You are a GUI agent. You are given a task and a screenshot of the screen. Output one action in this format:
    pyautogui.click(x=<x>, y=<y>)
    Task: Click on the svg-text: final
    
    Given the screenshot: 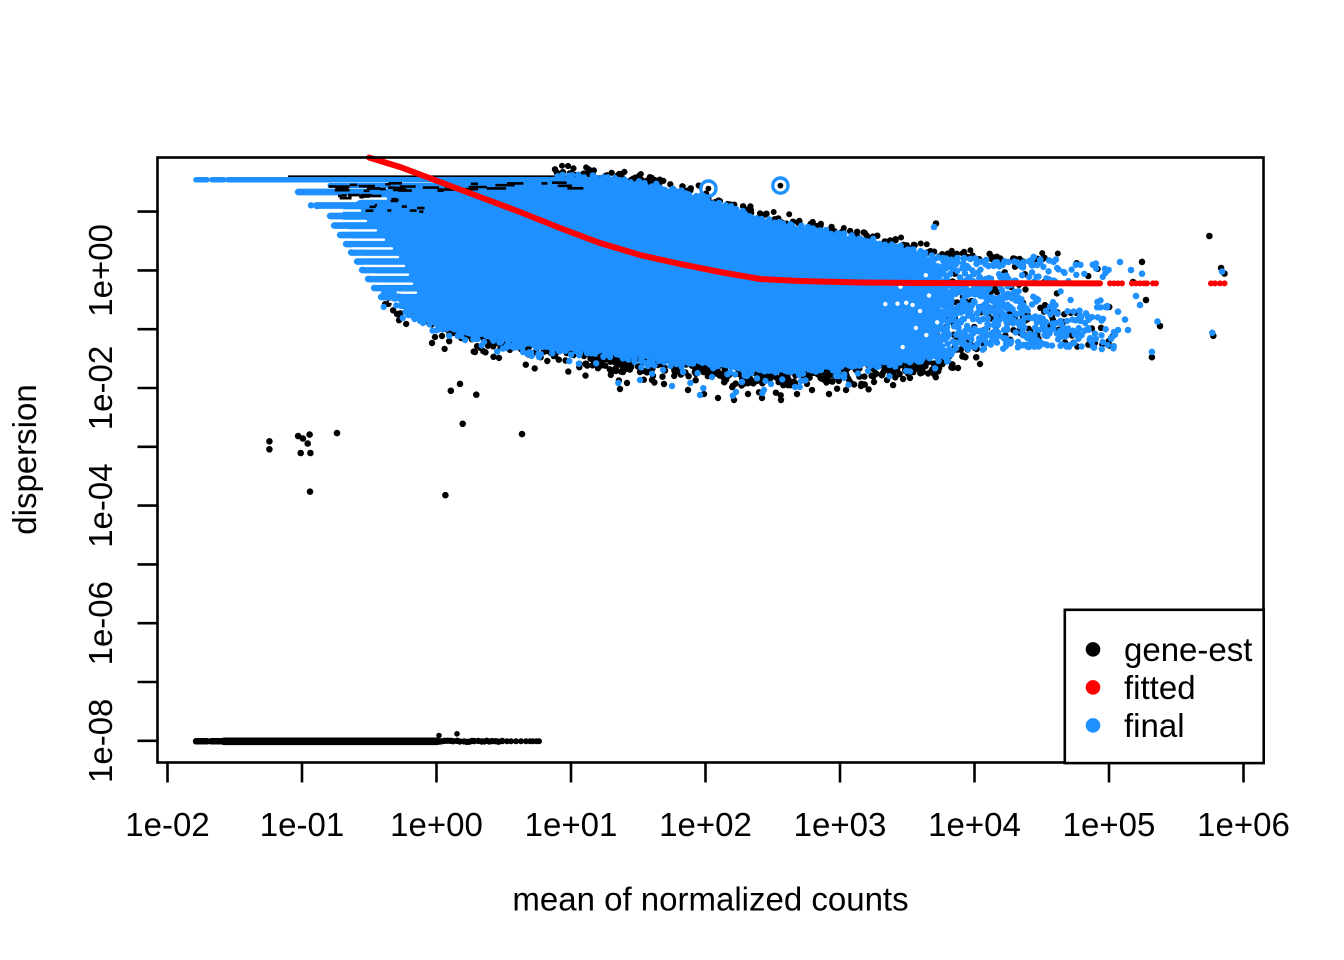 What is the action you would take?
    pyautogui.click(x=1154, y=725)
    